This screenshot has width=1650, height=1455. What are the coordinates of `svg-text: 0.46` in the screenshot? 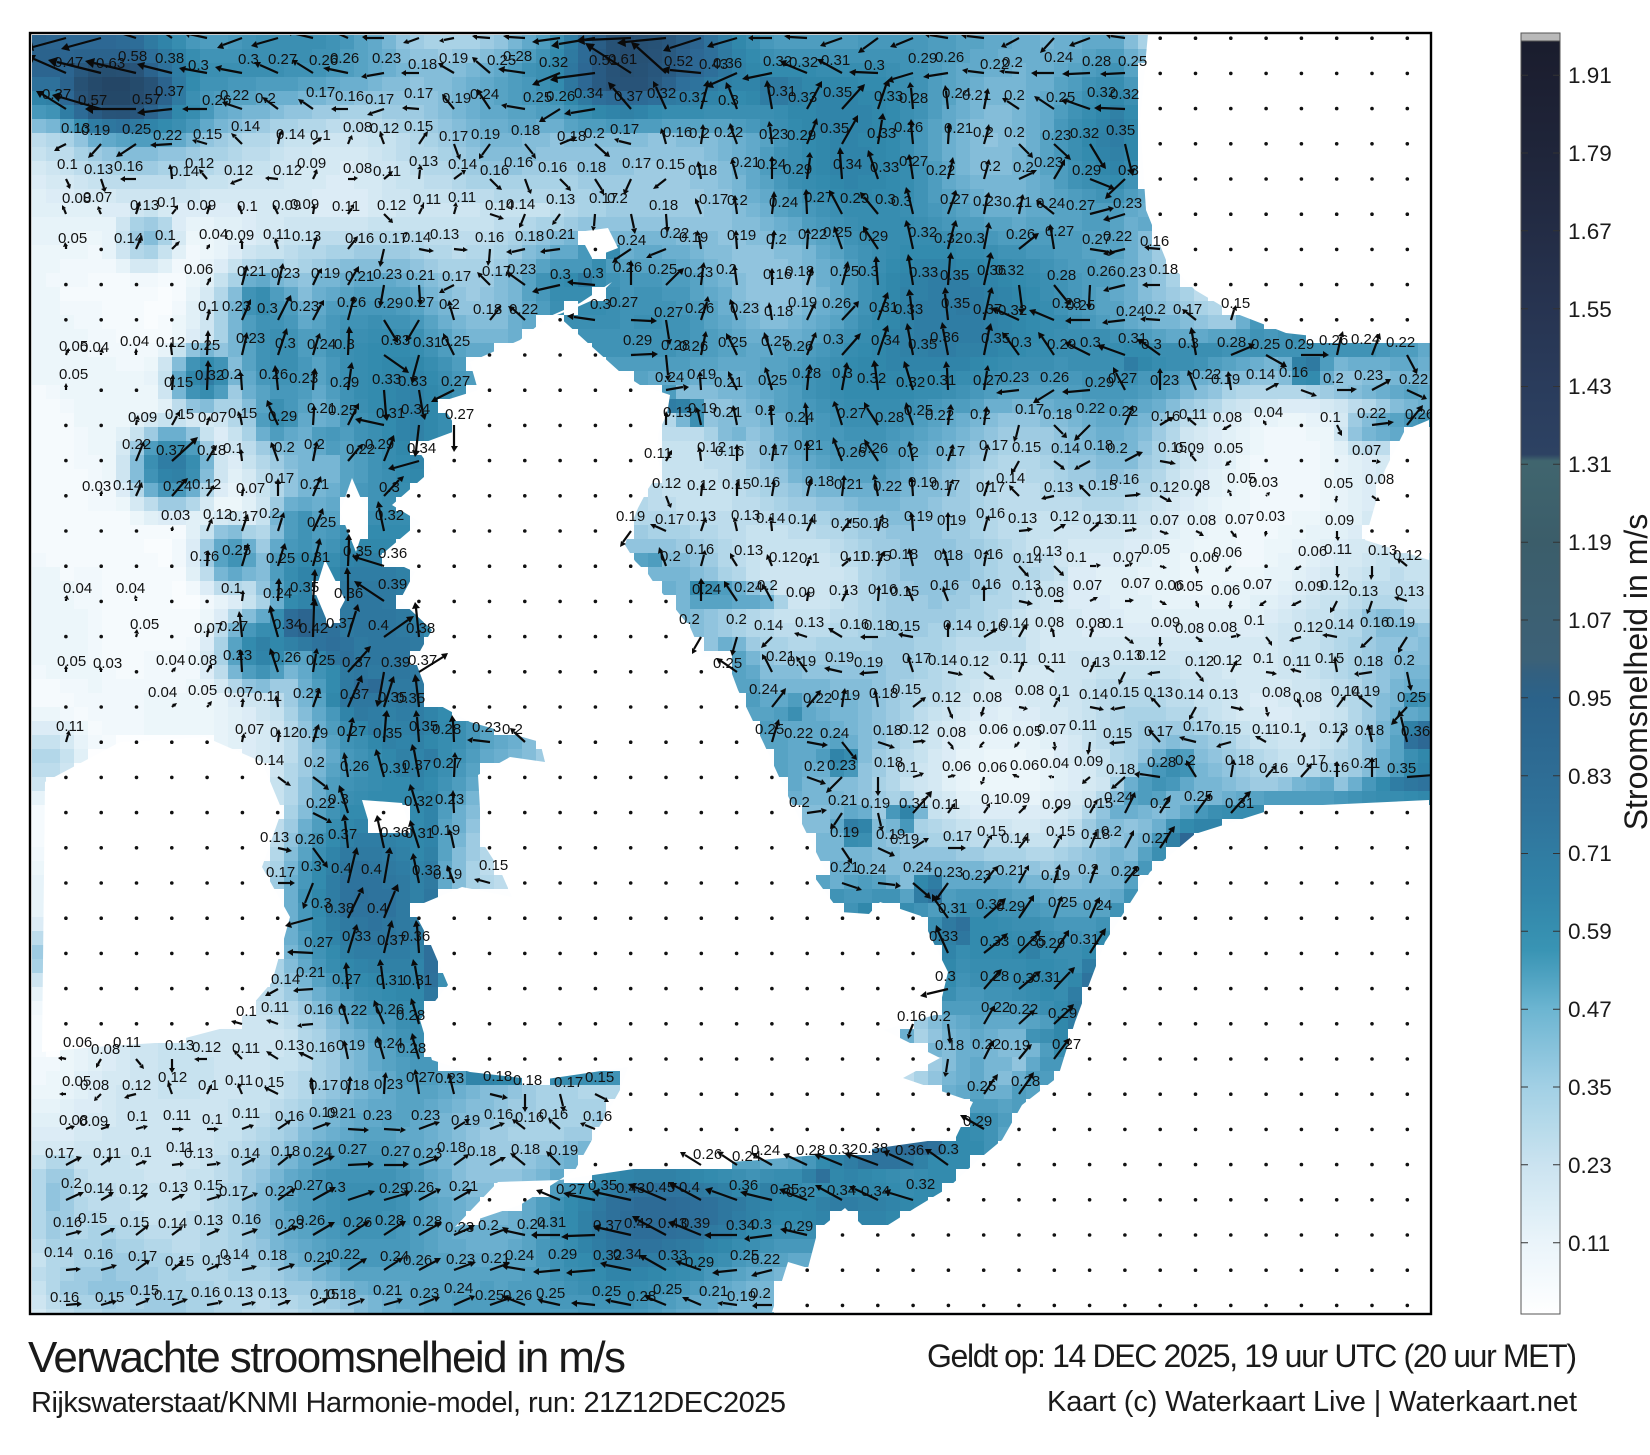 It's located at (70, 20).